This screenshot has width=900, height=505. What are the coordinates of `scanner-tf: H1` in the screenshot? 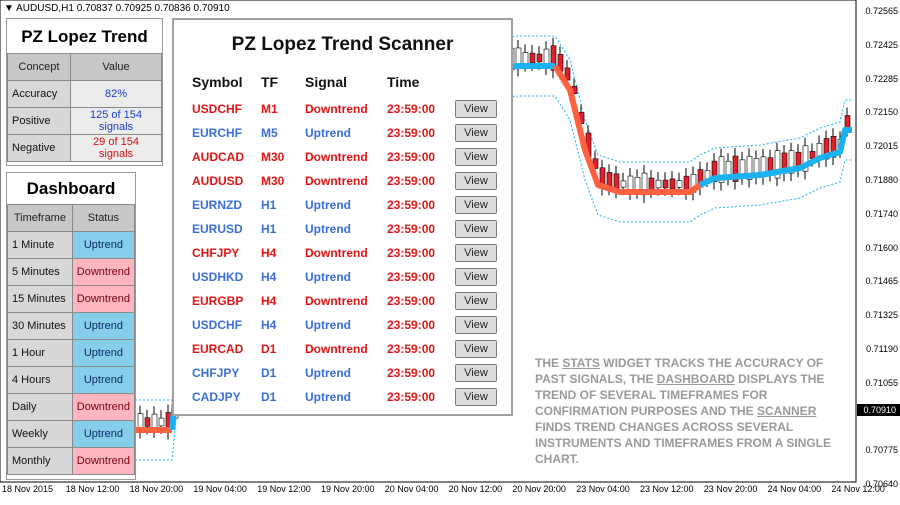 It's located at (269, 205).